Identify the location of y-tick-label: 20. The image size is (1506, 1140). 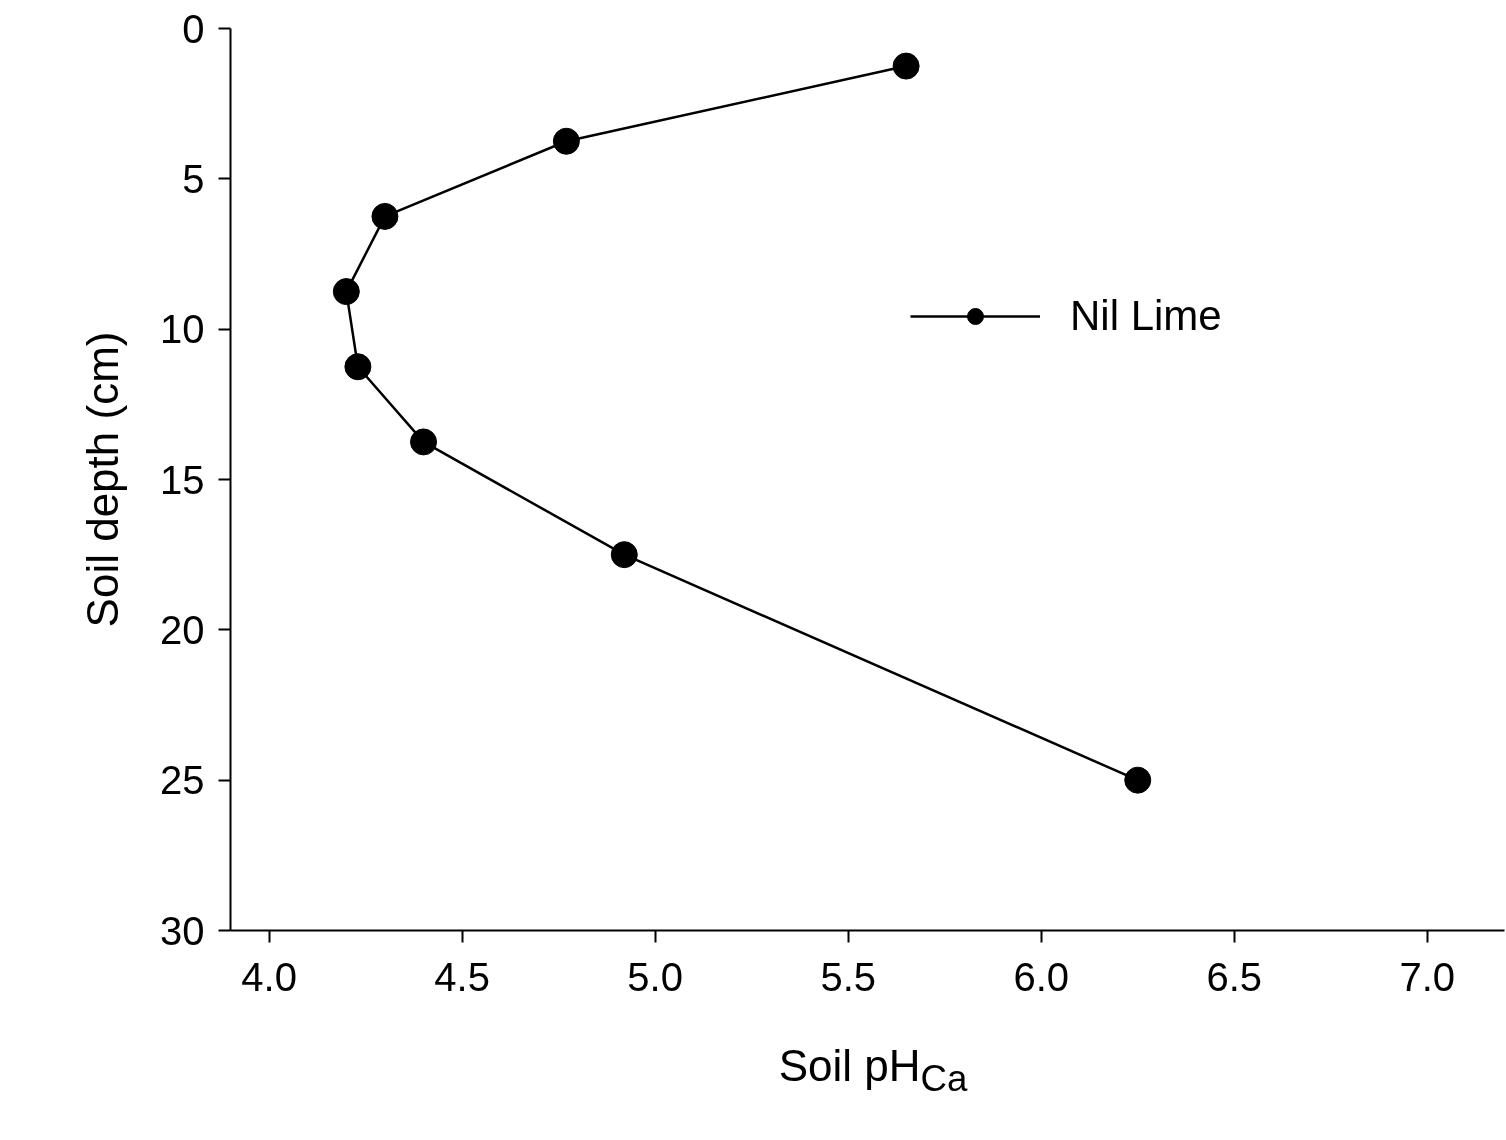
(182, 629).